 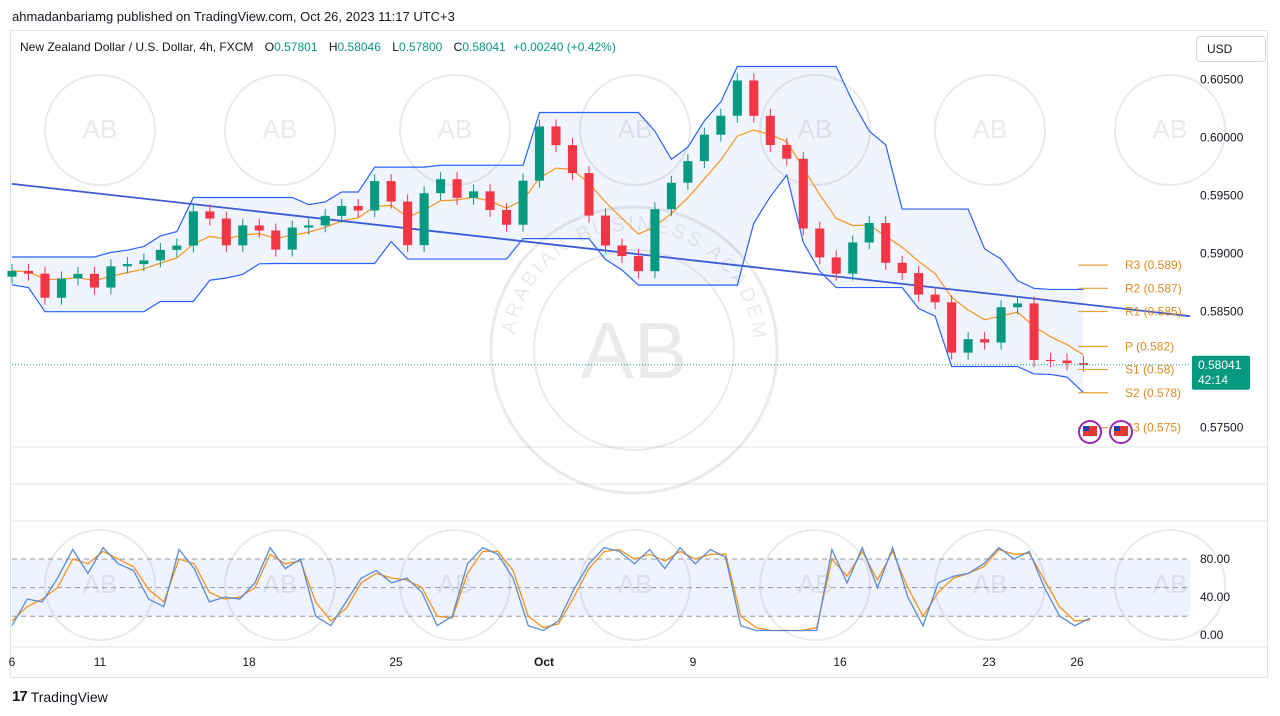 I want to click on low-label: L, so click(x=395, y=47).